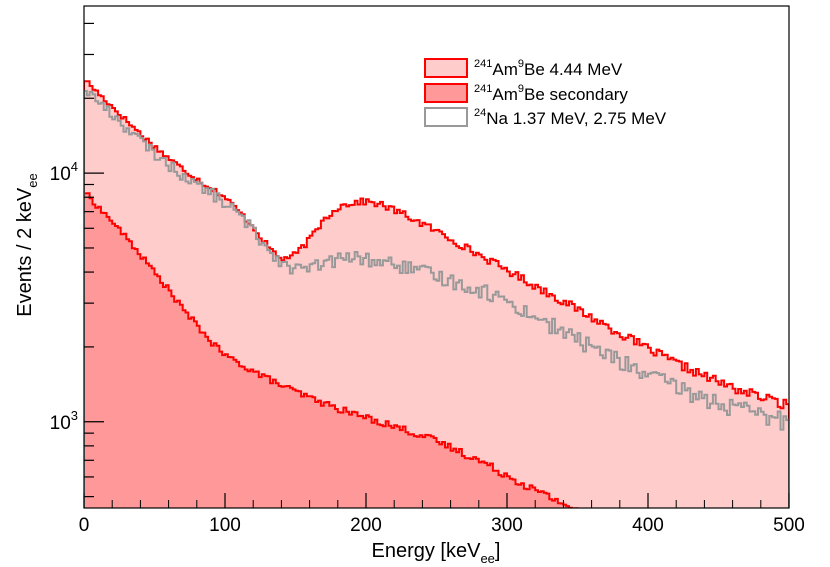 The height and width of the screenshot is (567, 830). What do you see at coordinates (84, 525) in the screenshot?
I see `x-tick-label: 0` at bounding box center [84, 525].